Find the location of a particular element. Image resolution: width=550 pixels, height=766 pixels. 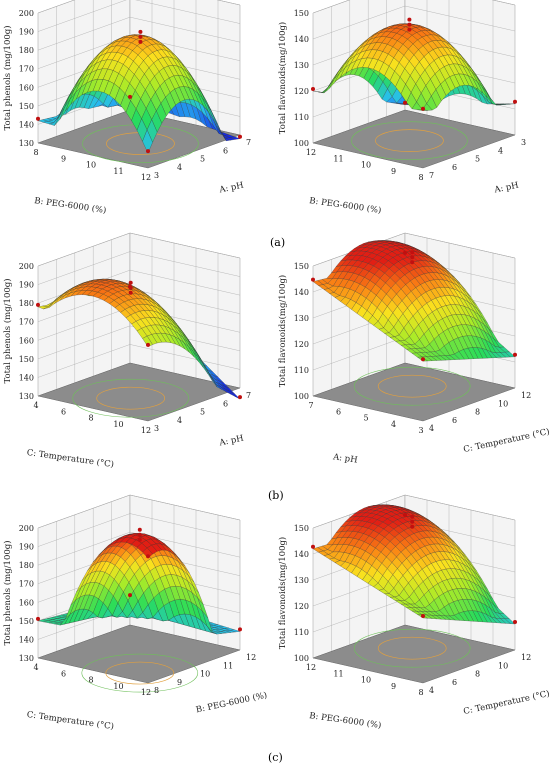

x-tick-label: 7 is located at coordinates (310, 405).